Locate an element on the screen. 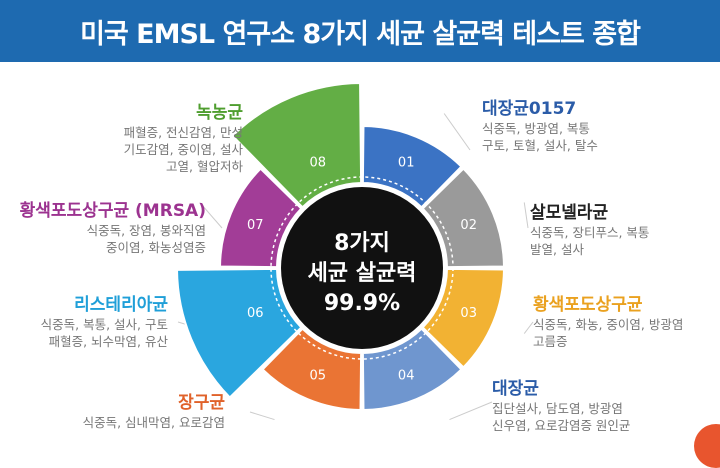 The width and height of the screenshot is (720, 468). segment-number-03: 03 is located at coordinates (468, 313).